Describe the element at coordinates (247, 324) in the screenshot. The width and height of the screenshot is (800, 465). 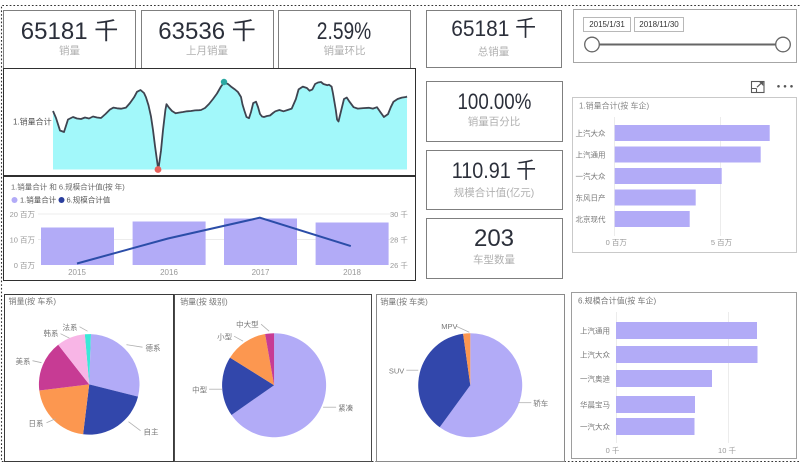
I see `svg-text: 中大型` at that location.